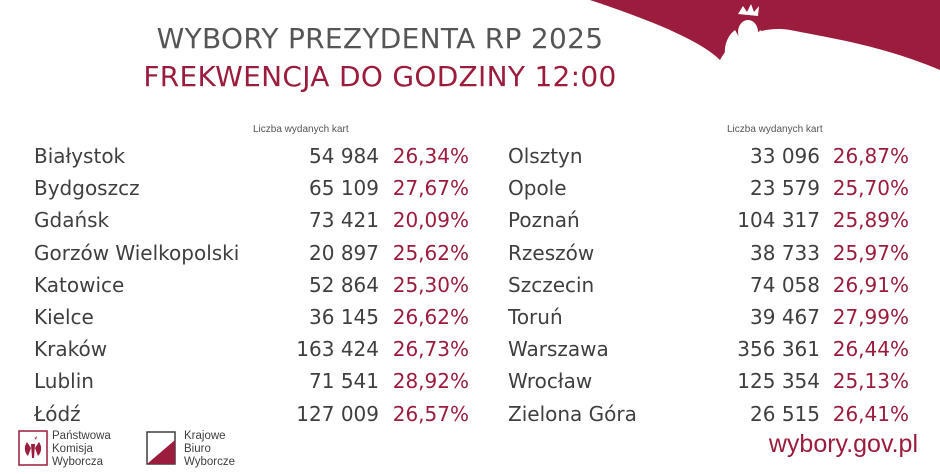 The image size is (940, 474). Describe the element at coordinates (254, 221) in the screenshot. I see `table-row: Gdańsk 73 421 20,09%` at that location.